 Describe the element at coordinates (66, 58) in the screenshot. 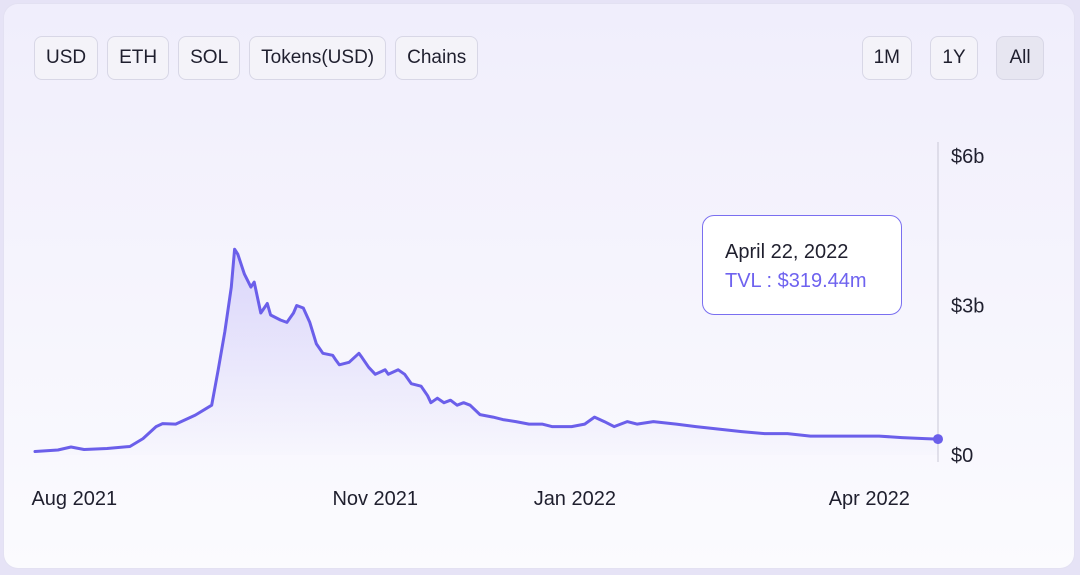

I see `usd-button: USD` at that location.